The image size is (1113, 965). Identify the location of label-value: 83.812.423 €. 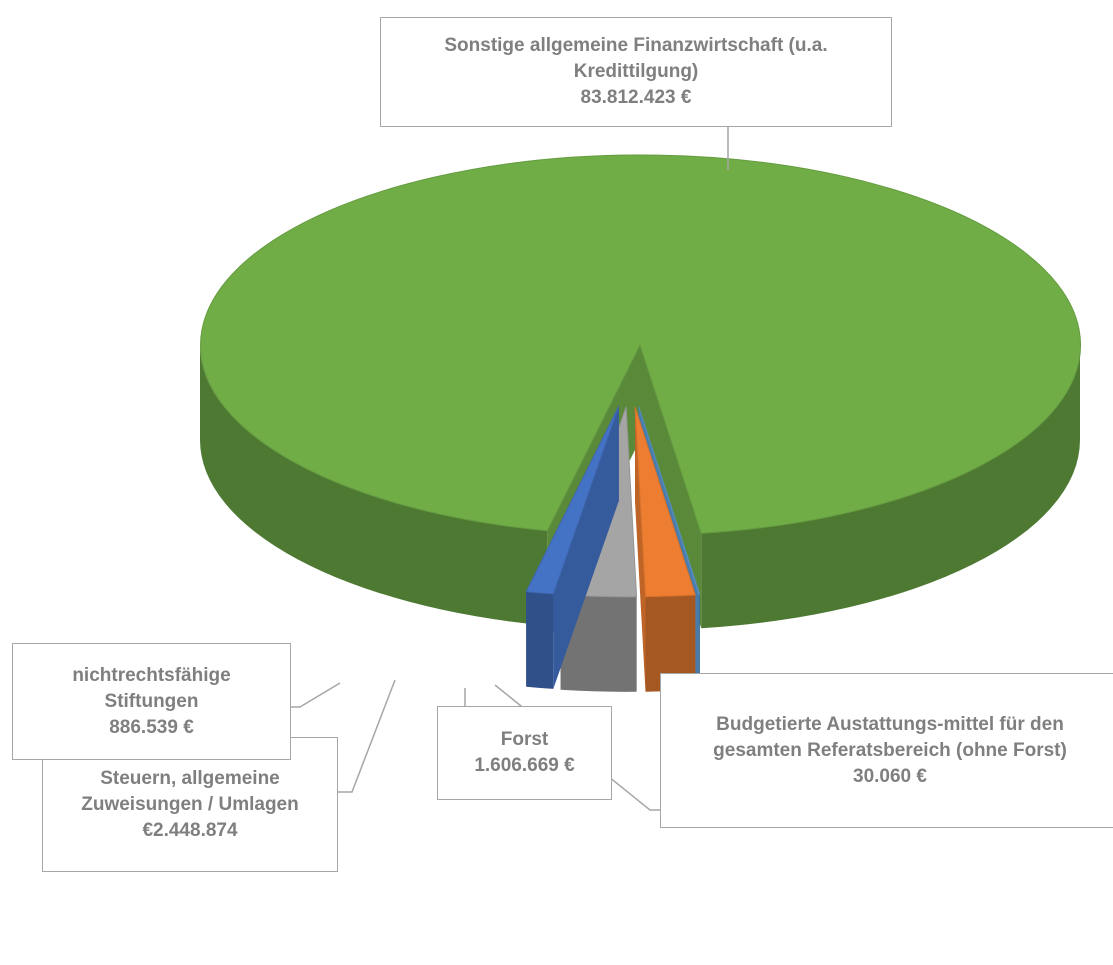
(636, 97).